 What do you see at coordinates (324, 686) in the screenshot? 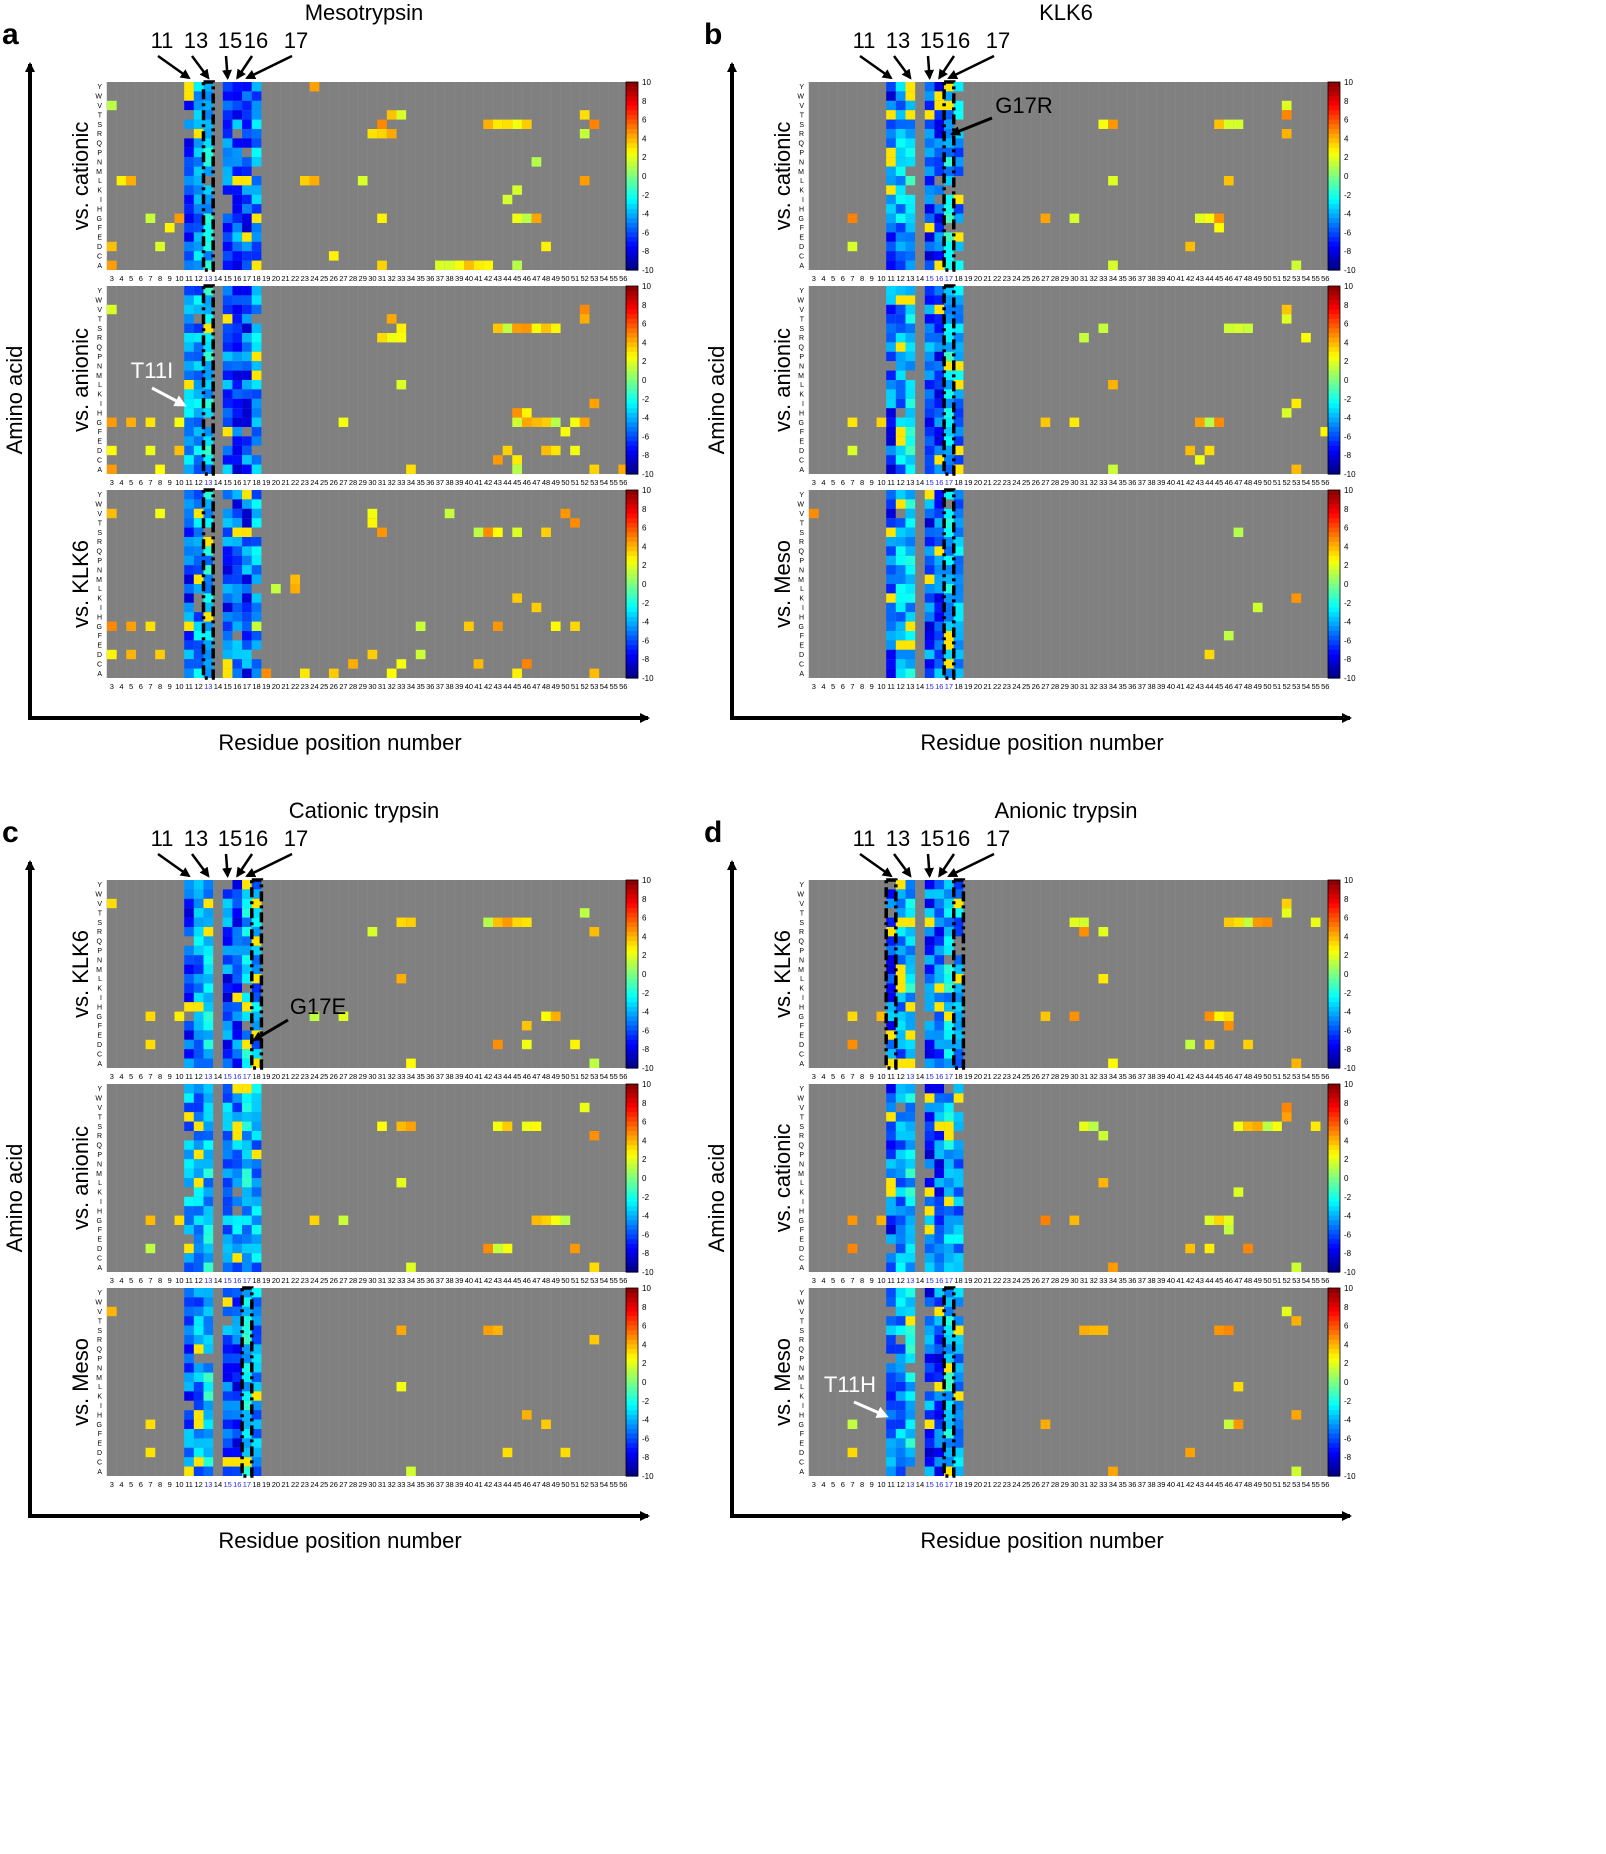
I see `residue-tick: 25` at bounding box center [324, 686].